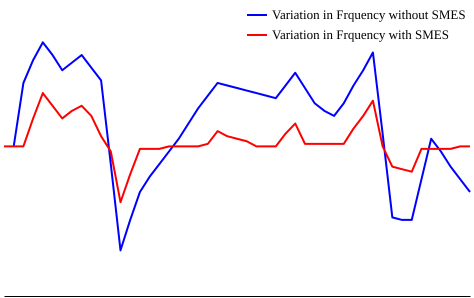 This screenshot has width=474, height=298. I want to click on legend-label: Variation in Frquency without SMES, so click(369, 14).